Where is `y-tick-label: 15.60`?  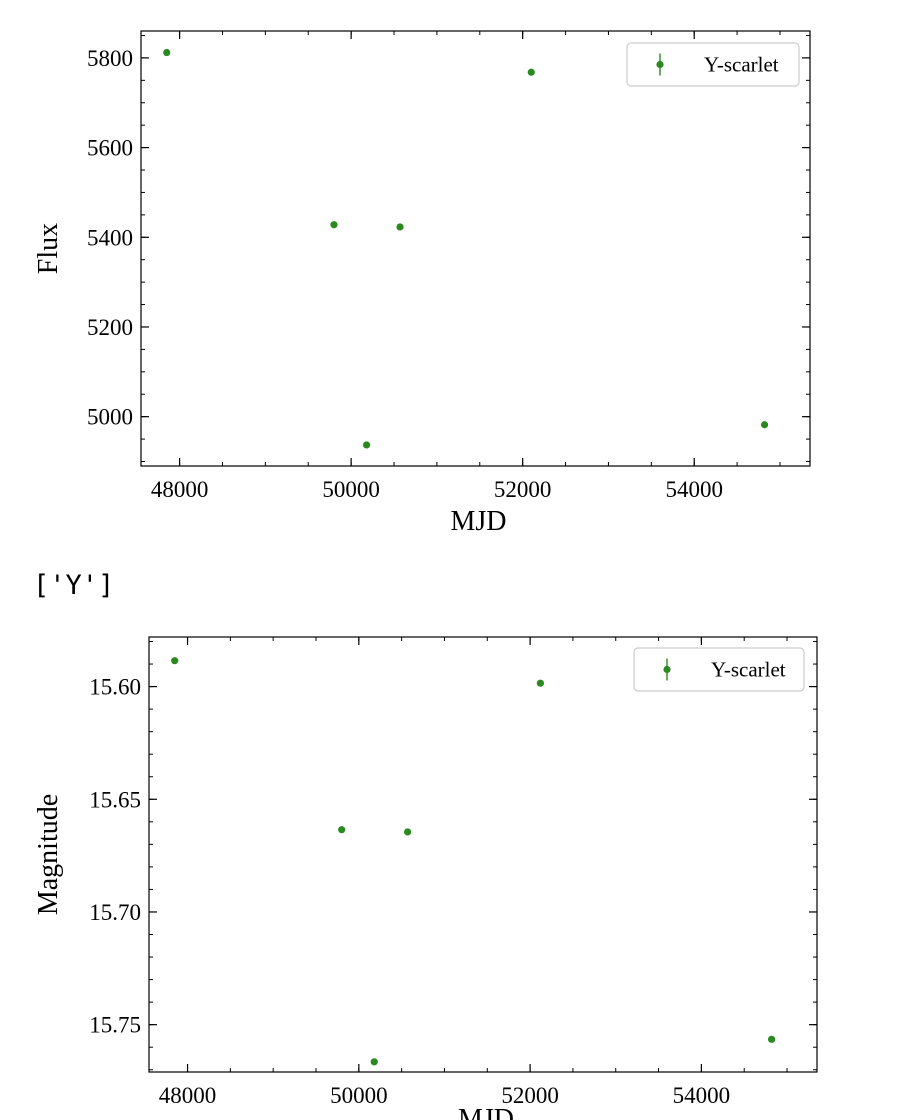
y-tick-label: 15.60 is located at coordinates (115, 687).